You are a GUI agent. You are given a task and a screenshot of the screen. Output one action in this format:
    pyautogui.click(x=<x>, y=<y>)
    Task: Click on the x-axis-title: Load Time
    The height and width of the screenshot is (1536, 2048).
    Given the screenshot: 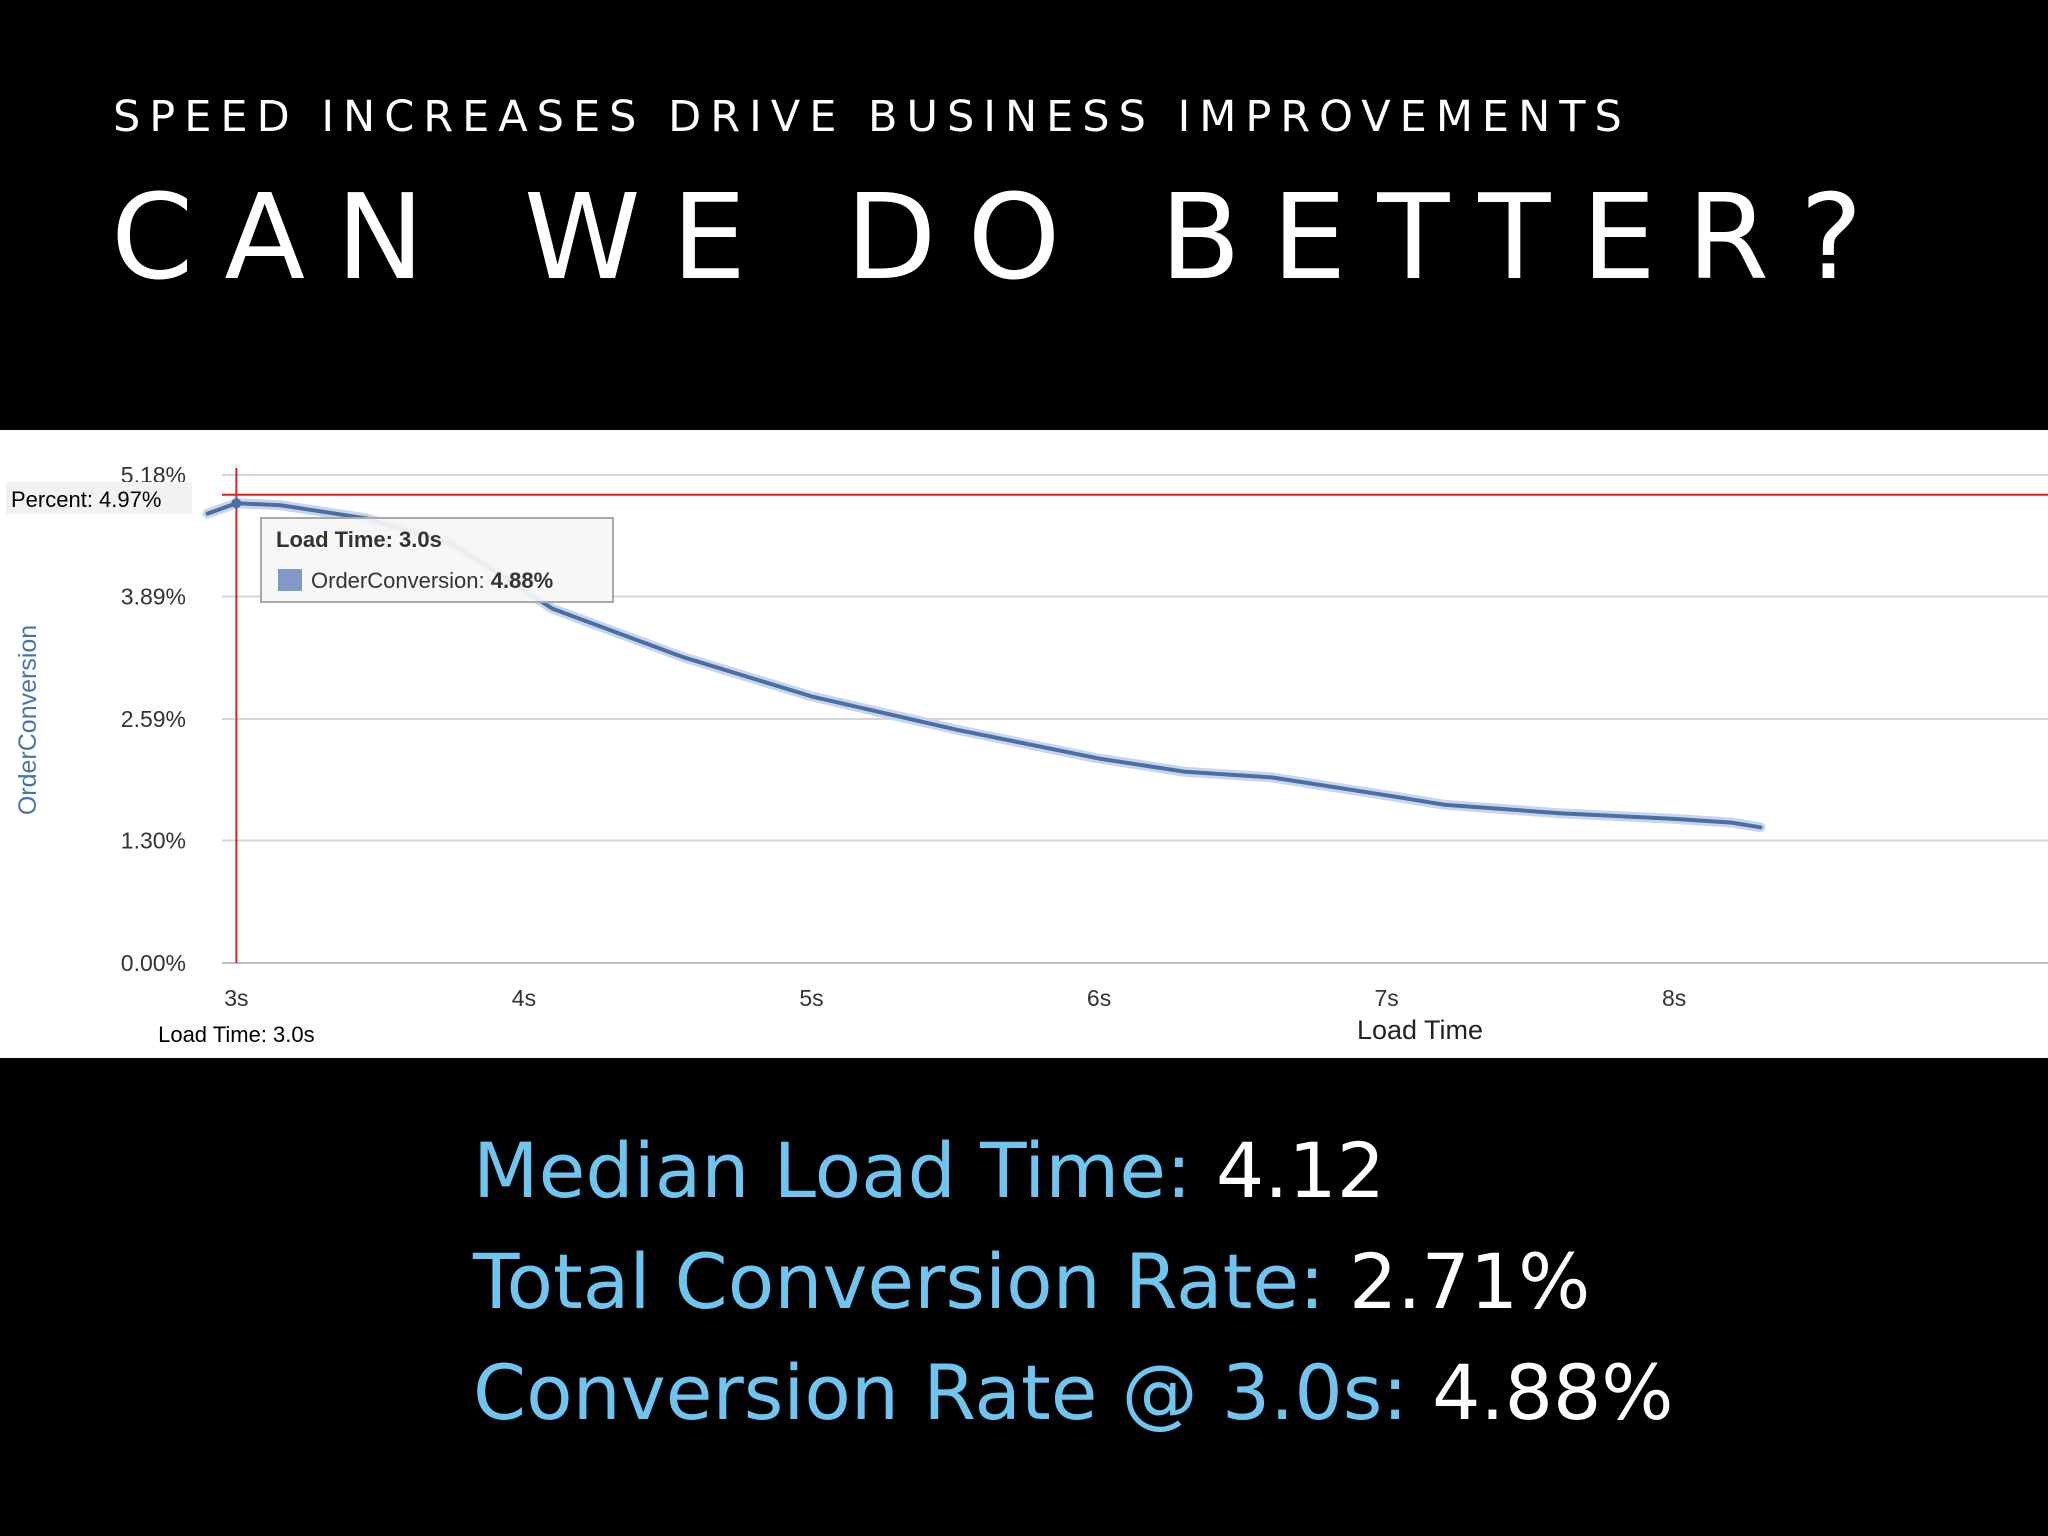 What is the action you would take?
    pyautogui.click(x=1420, y=1030)
    